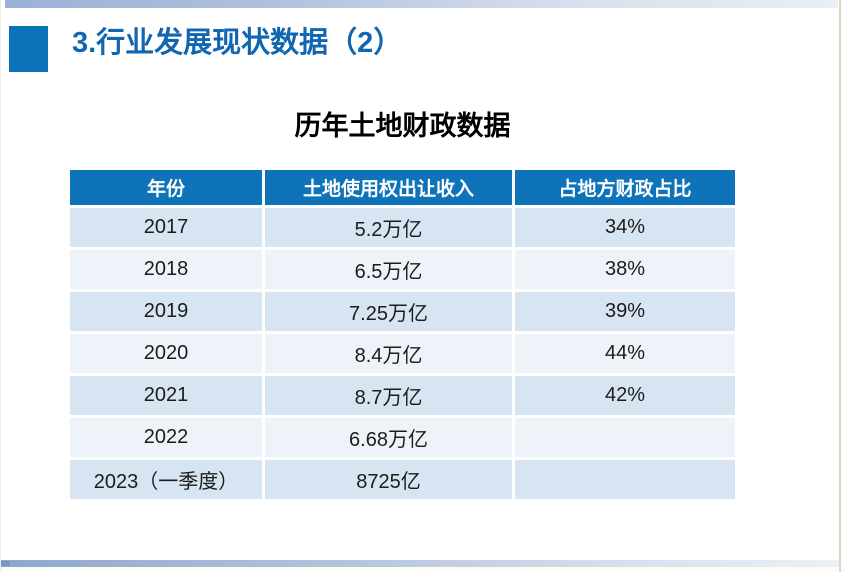 The width and height of the screenshot is (844, 572). What do you see at coordinates (390, 355) in the screenshot?
I see `income-cell: 8.4万亿` at bounding box center [390, 355].